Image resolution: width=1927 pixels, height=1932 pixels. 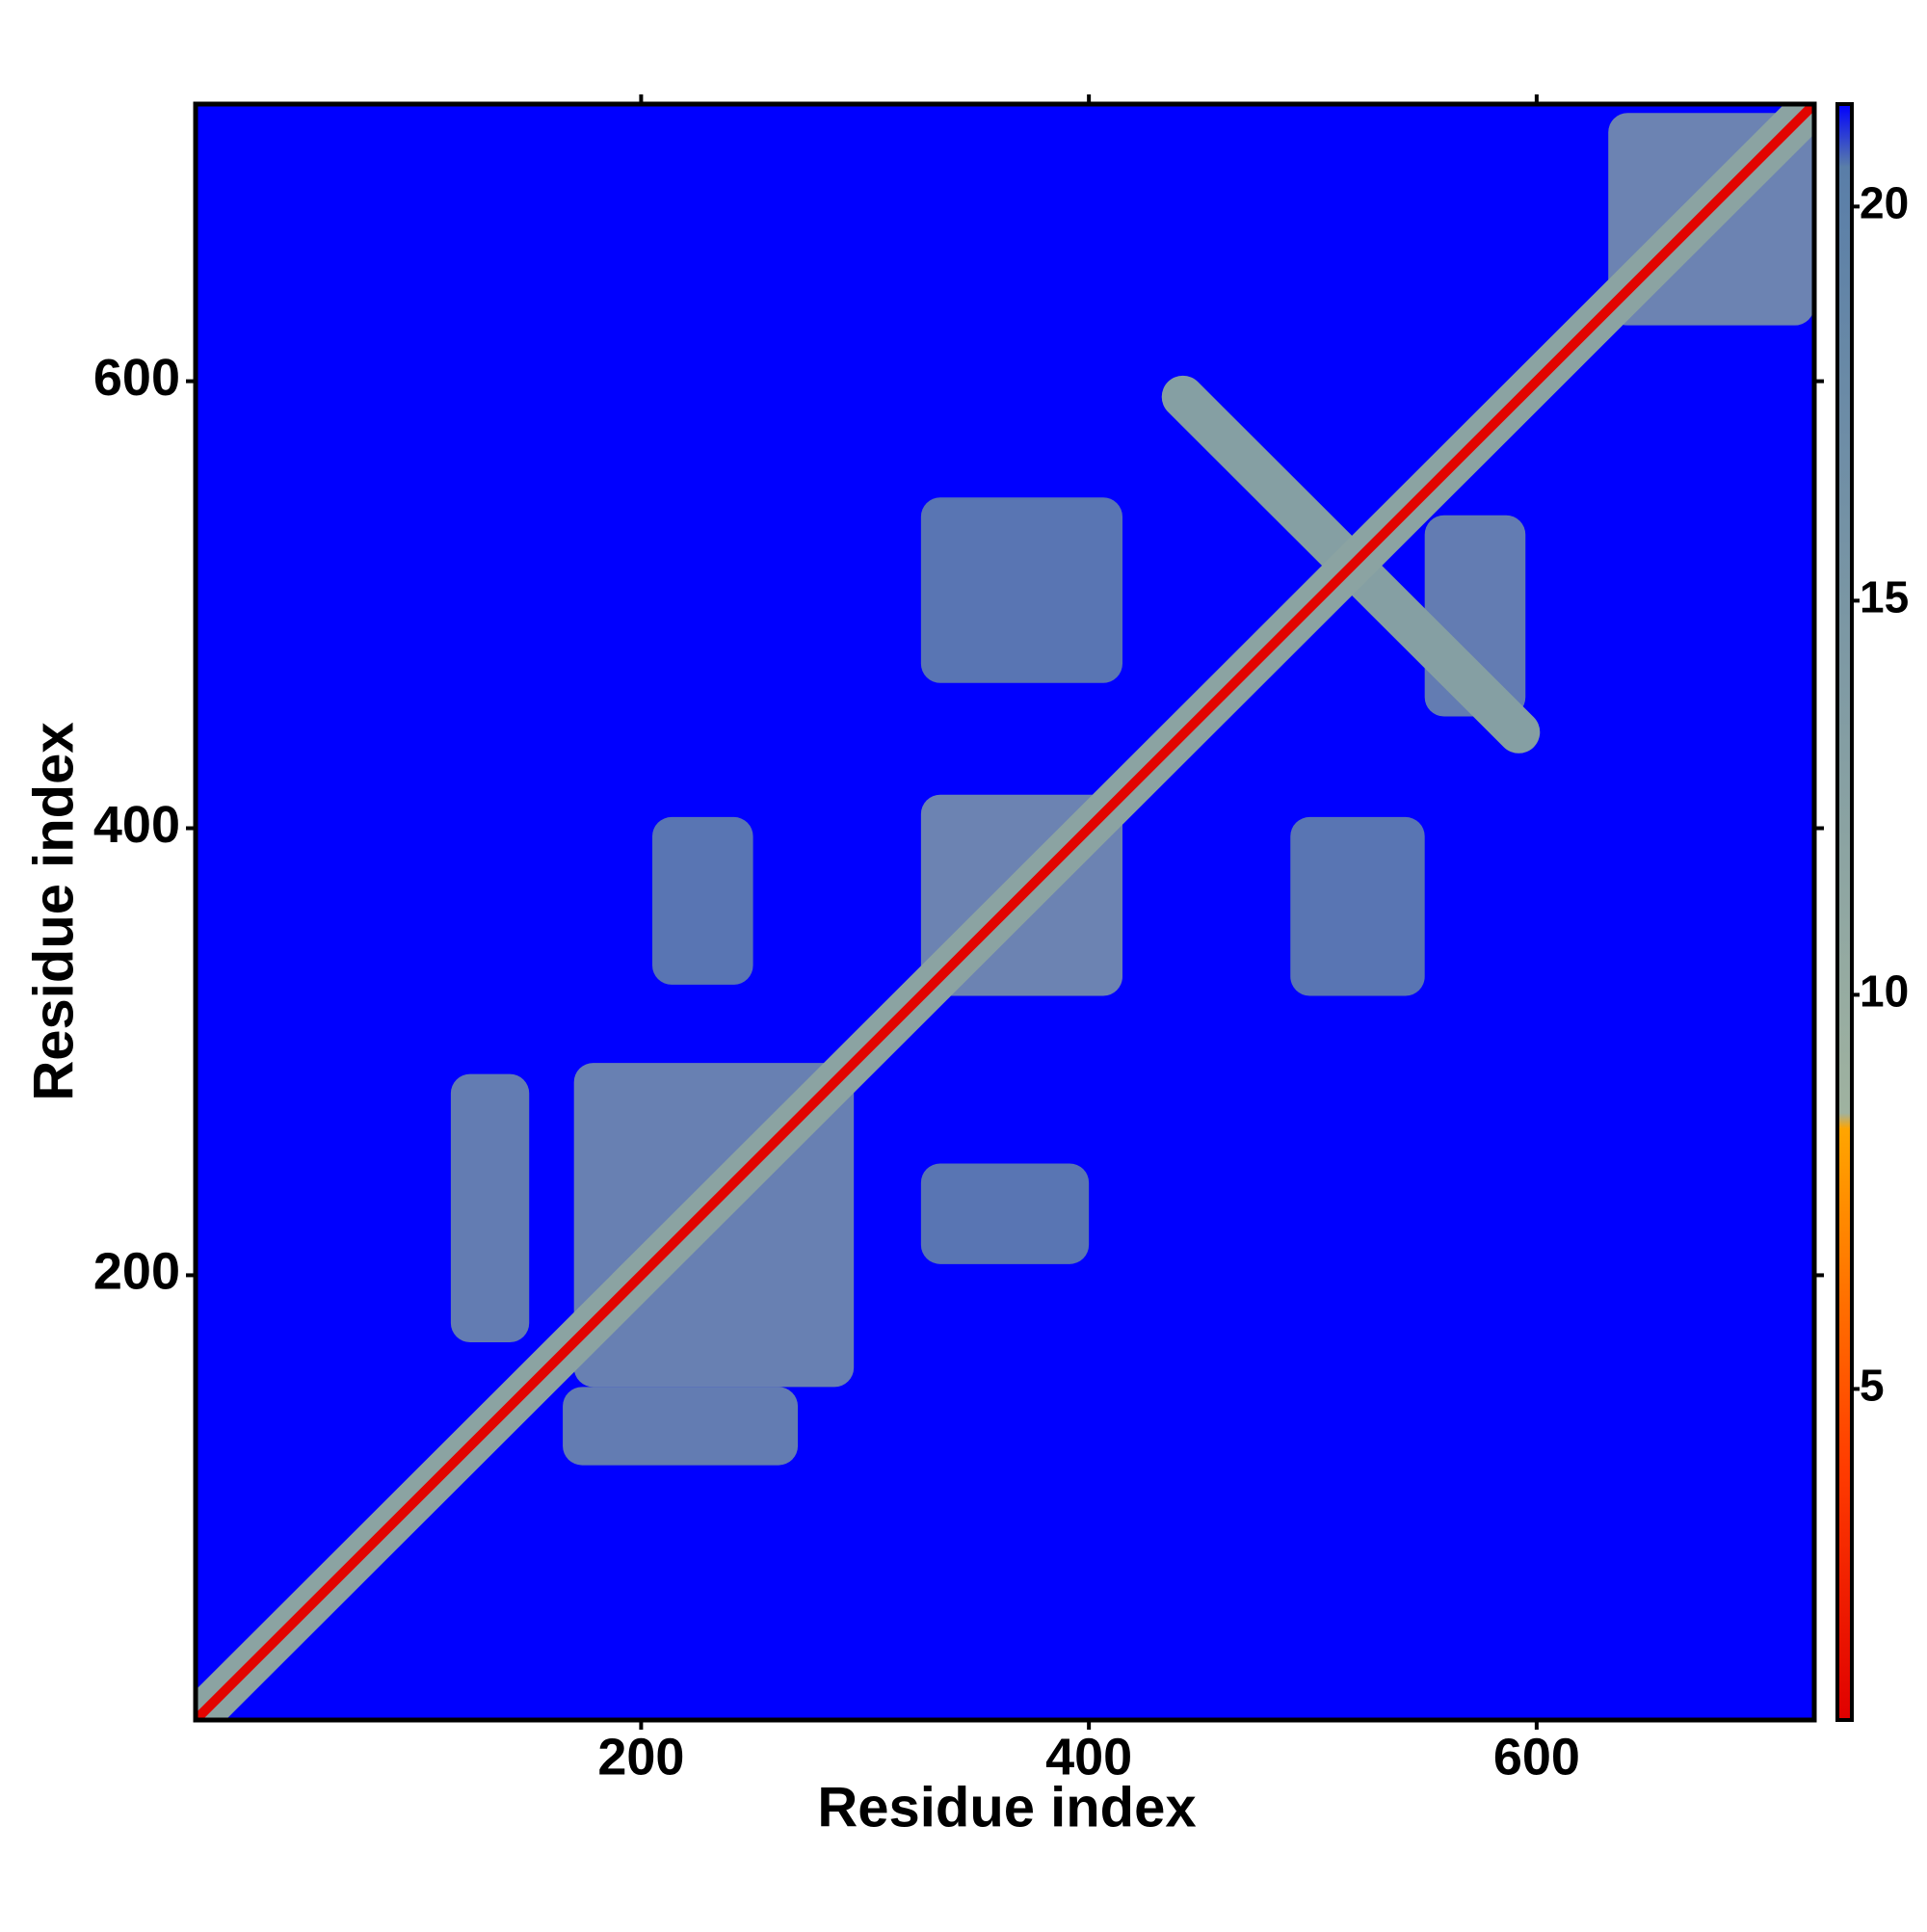 I want to click on colorbar-tick-label: 20, so click(x=1885, y=203).